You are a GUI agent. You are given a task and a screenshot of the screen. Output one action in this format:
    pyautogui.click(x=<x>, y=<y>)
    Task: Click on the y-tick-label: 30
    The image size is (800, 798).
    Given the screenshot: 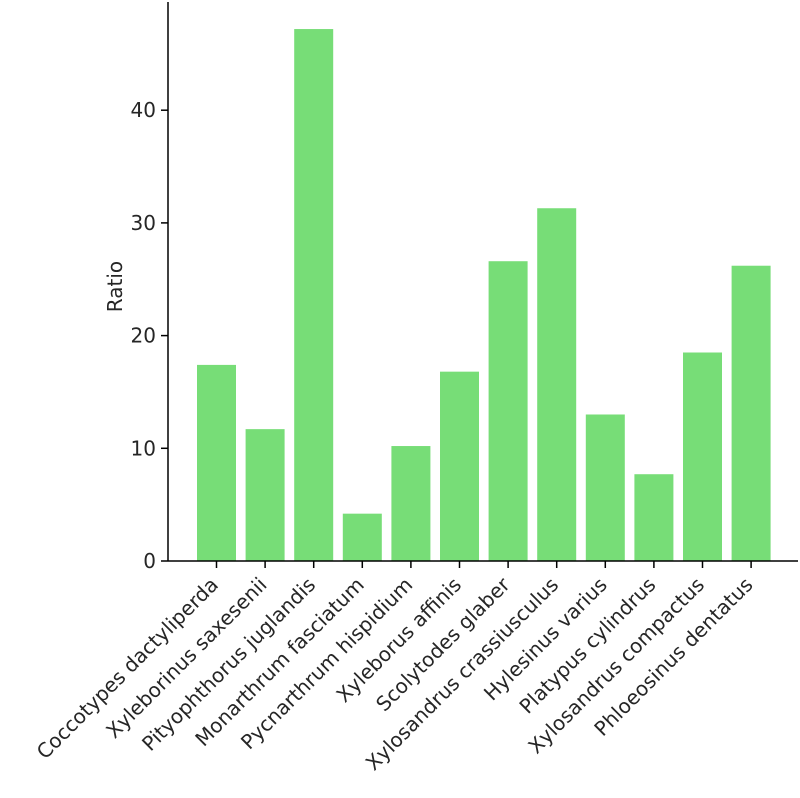 What is the action you would take?
    pyautogui.click(x=143, y=223)
    